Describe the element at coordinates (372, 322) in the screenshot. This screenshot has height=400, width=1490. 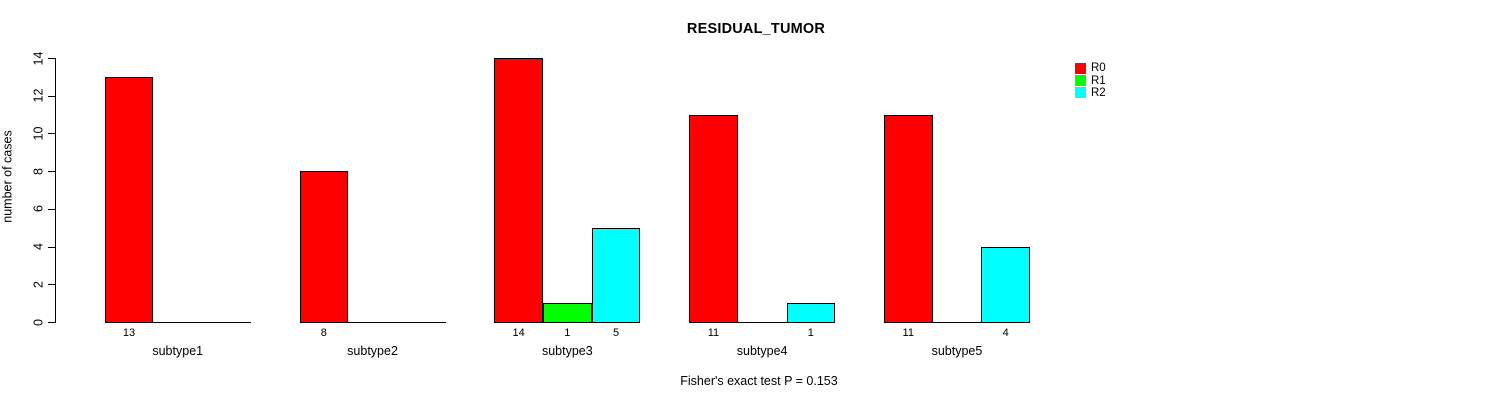
I see `group-baseline-subtype2` at that location.